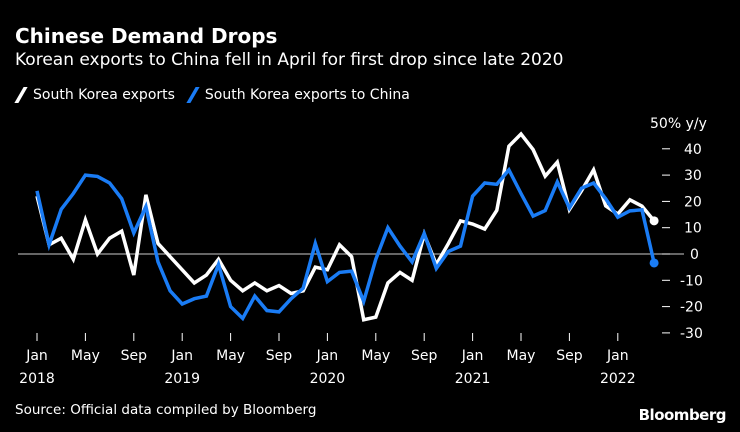 Image resolution: width=740 pixels, height=432 pixels. What do you see at coordinates (682, 415) in the screenshot?
I see `bloomberg-logo: Bloomberg` at bounding box center [682, 415].